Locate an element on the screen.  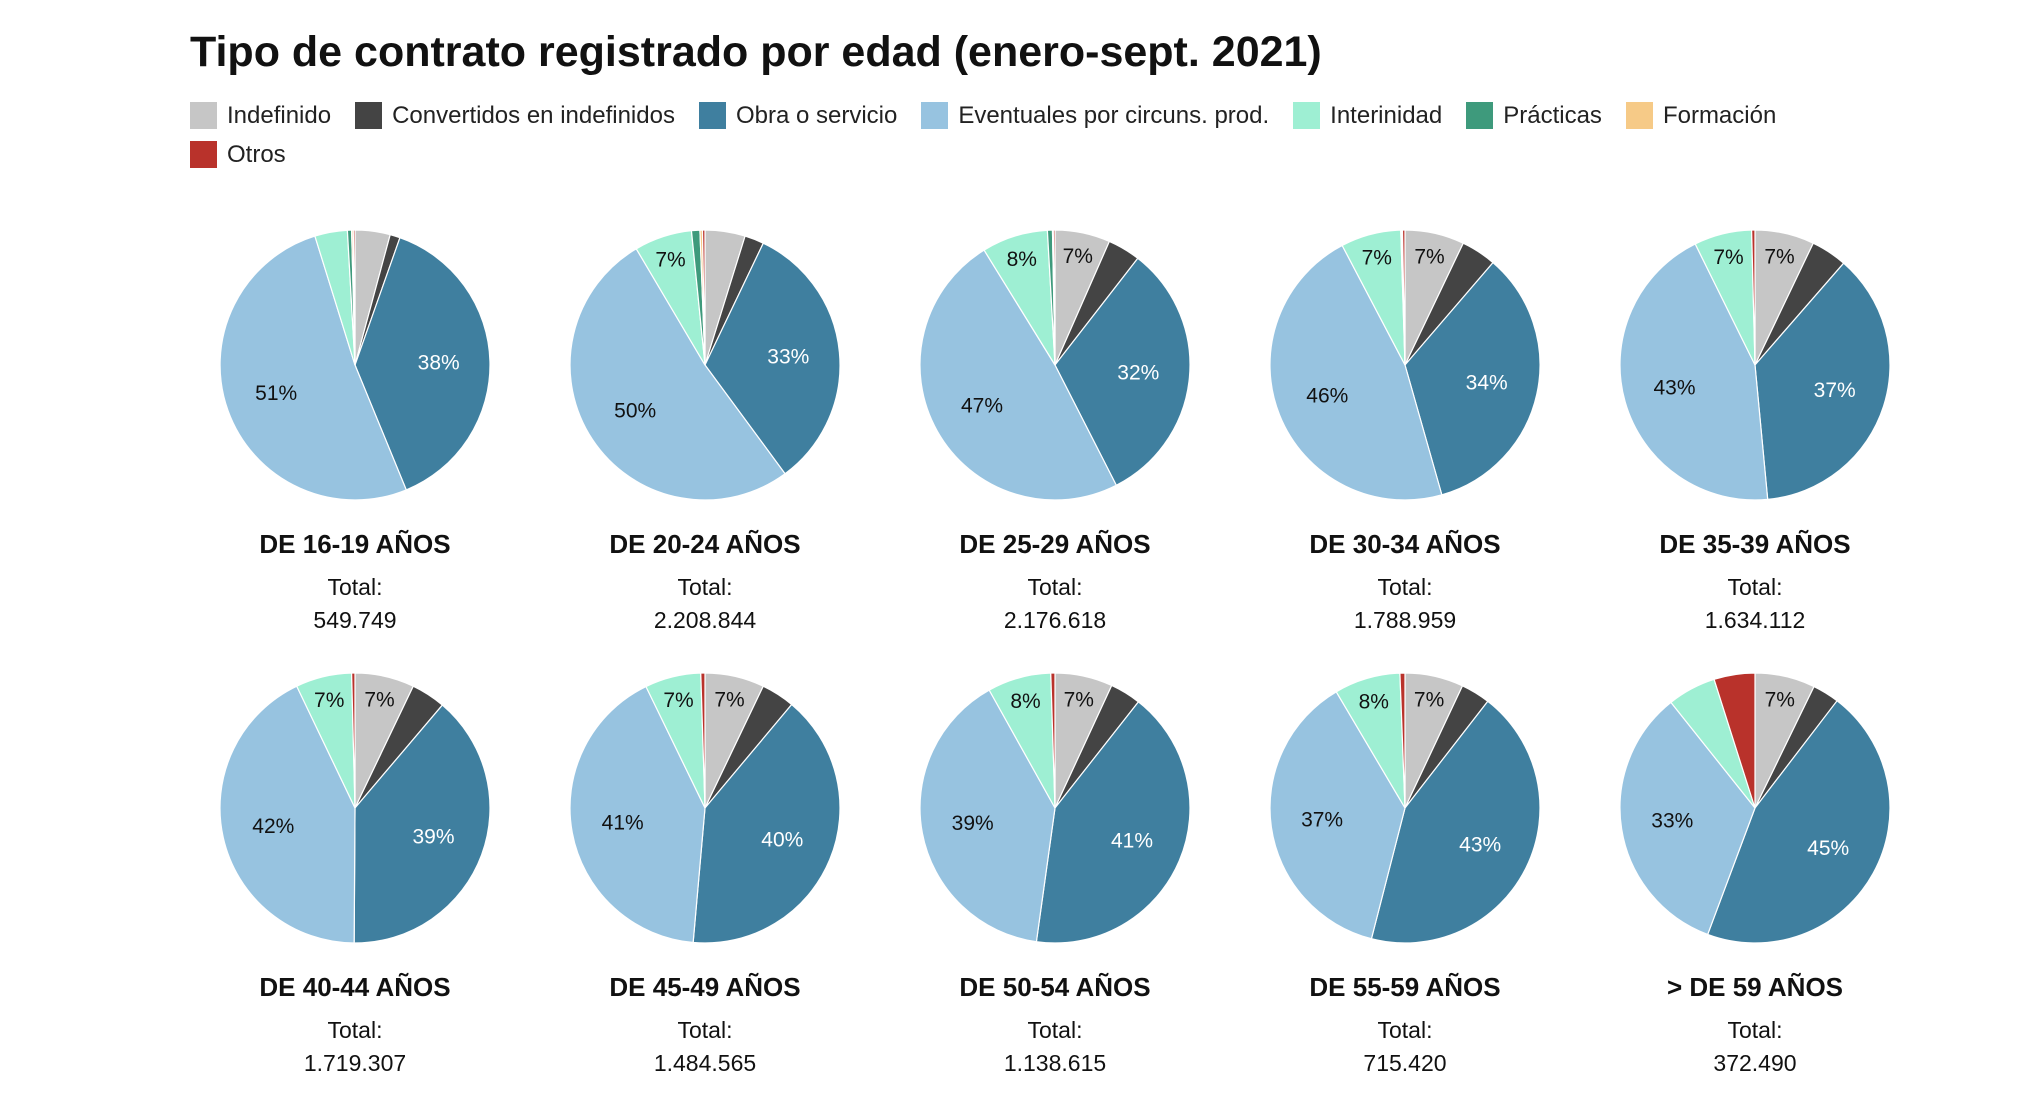
pie-chart: 7% 37% 43% 7% DE 35-39 AÑOS Total: 1.634.112 is located at coordinates (1755, 431).